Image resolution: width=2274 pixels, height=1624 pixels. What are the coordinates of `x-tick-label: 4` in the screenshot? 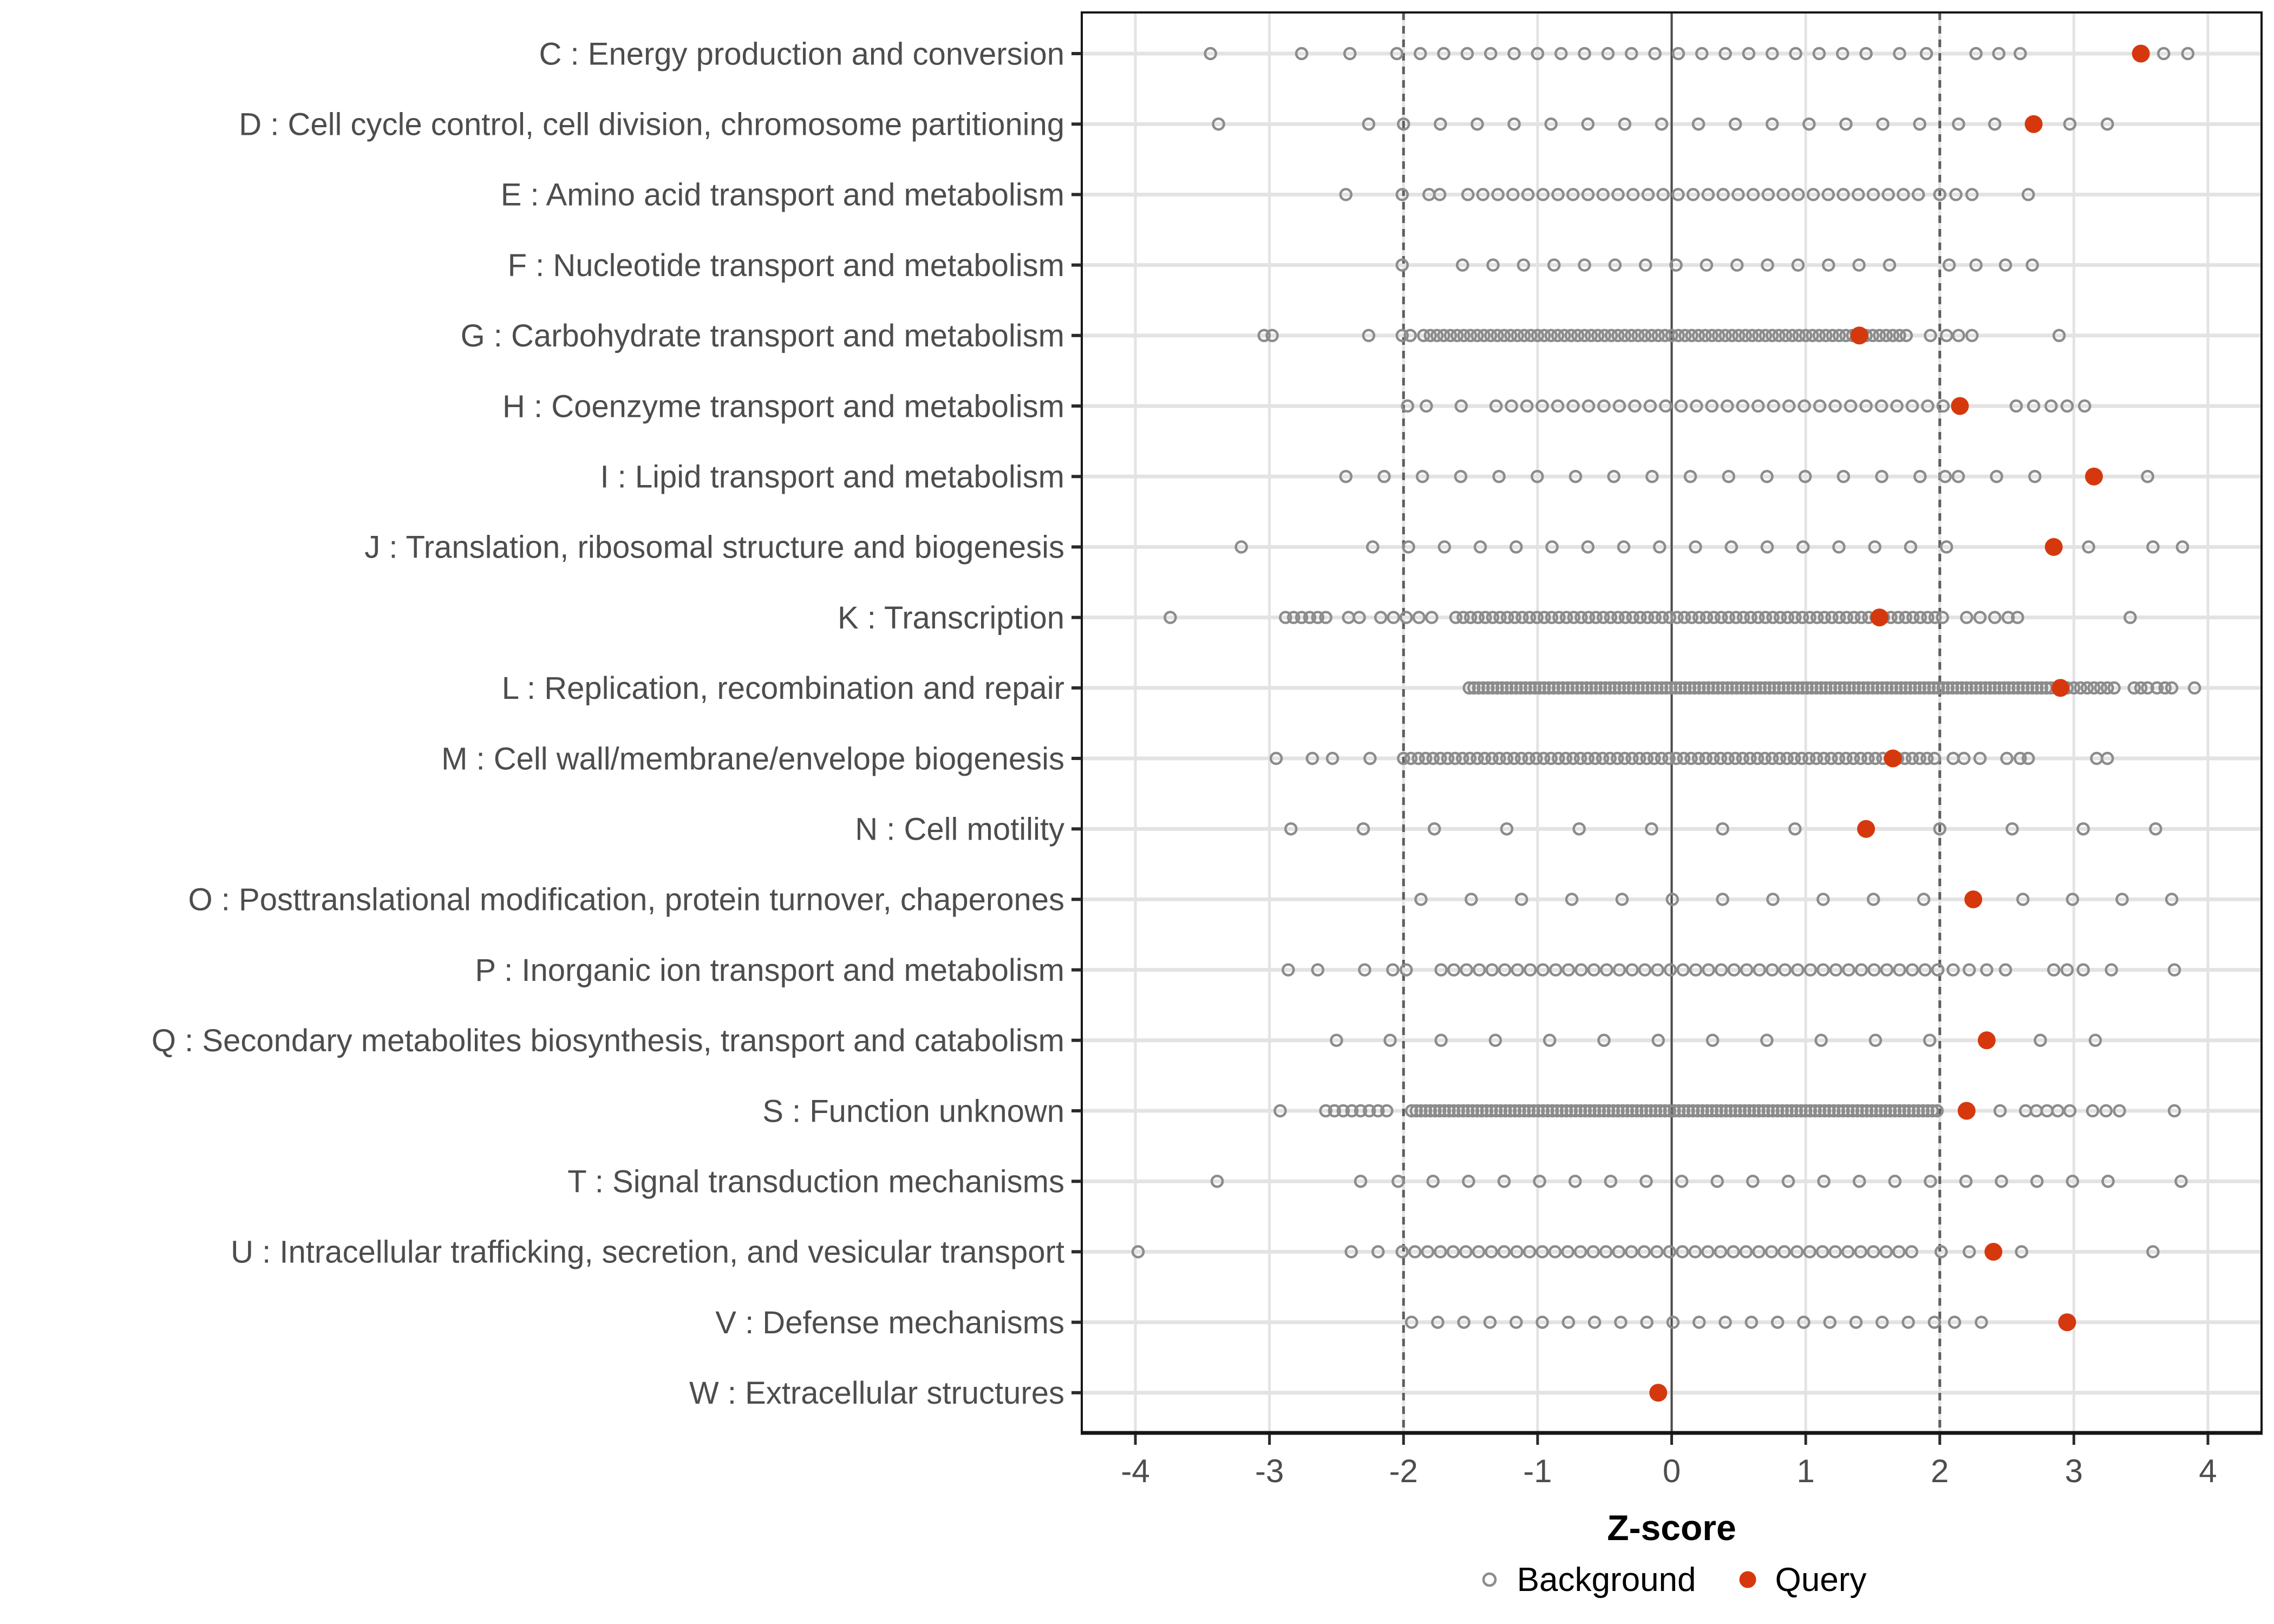 It's located at (2208, 1471).